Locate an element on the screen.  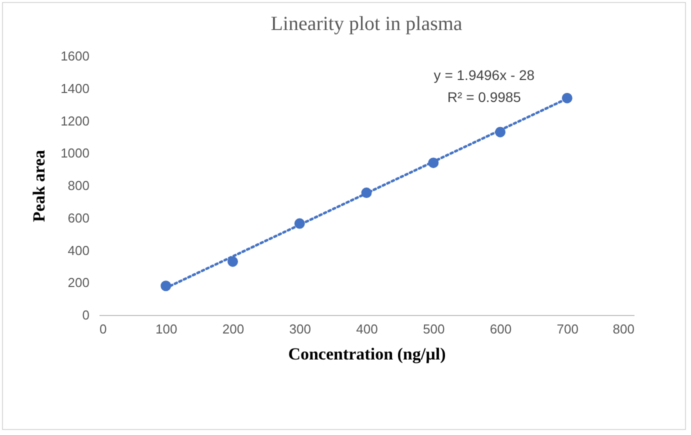
x-tick-label: 100 is located at coordinates (167, 329).